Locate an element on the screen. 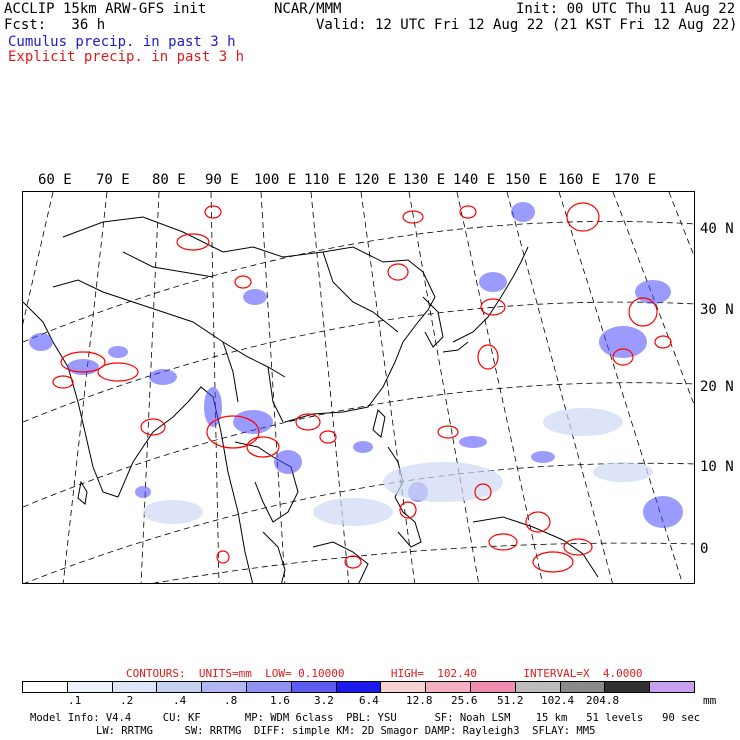 The width and height of the screenshot is (740, 740). lat-label-10n: 10 N is located at coordinates (717, 467).